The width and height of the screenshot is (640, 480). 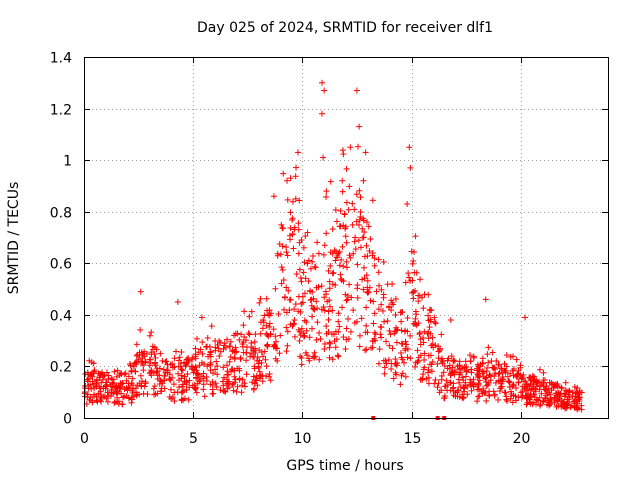 I want to click on y-tick-label: 0.4, so click(x=61, y=317).